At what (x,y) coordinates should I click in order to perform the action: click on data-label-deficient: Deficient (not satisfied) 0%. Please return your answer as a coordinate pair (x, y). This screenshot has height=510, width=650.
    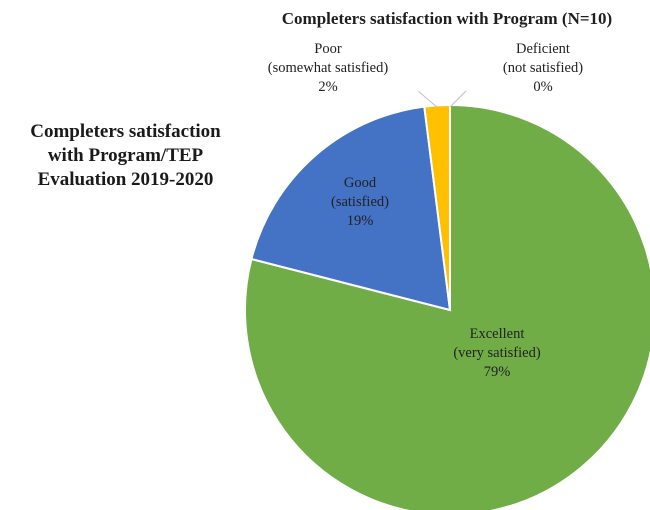
    Looking at the image, I should click on (543, 68).